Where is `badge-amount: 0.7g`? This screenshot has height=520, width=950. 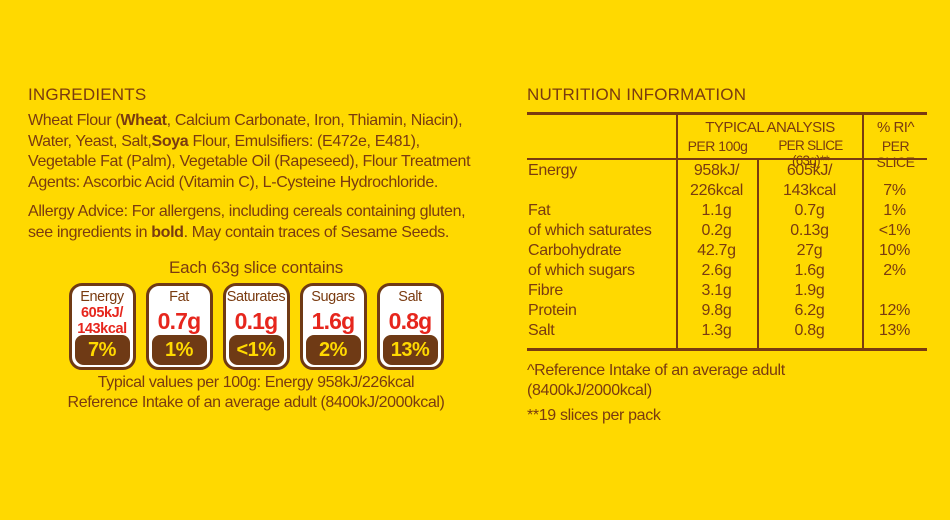
badge-amount: 0.7g is located at coordinates (179, 320).